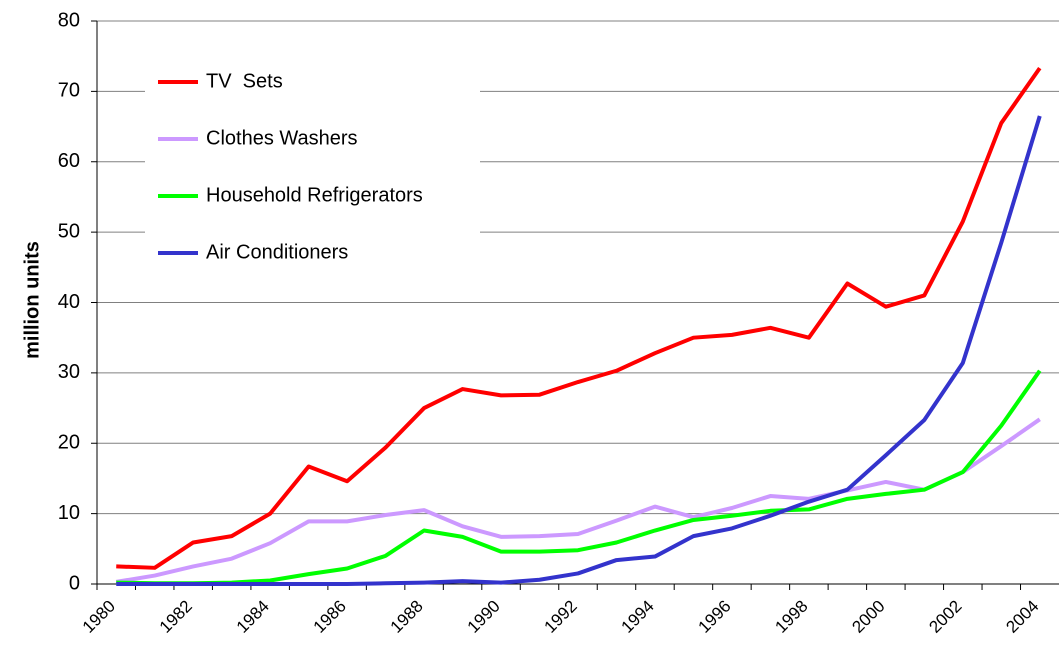 The height and width of the screenshot is (660, 1060). Describe the element at coordinates (69, 231) in the screenshot. I see `y-tick-label: 50` at that location.